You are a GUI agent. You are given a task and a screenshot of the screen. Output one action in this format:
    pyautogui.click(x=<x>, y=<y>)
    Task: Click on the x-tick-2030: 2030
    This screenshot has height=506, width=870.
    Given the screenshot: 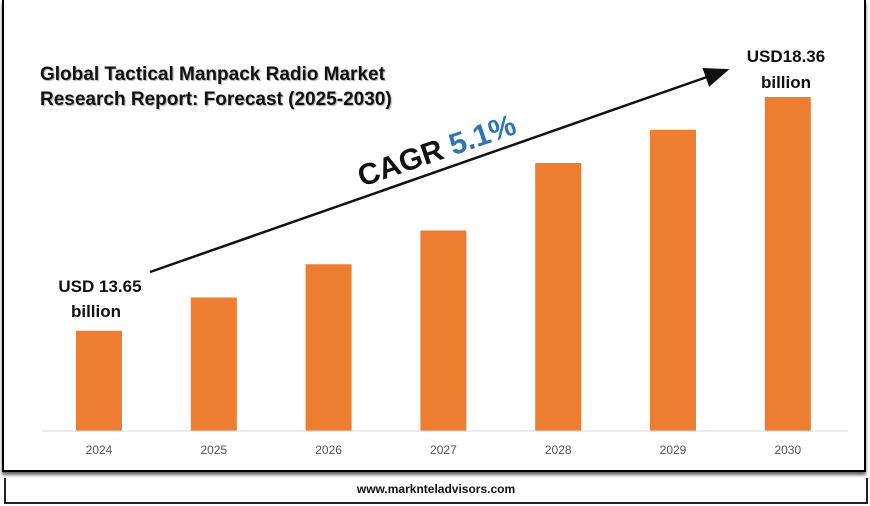 What is the action you would take?
    pyautogui.click(x=787, y=450)
    